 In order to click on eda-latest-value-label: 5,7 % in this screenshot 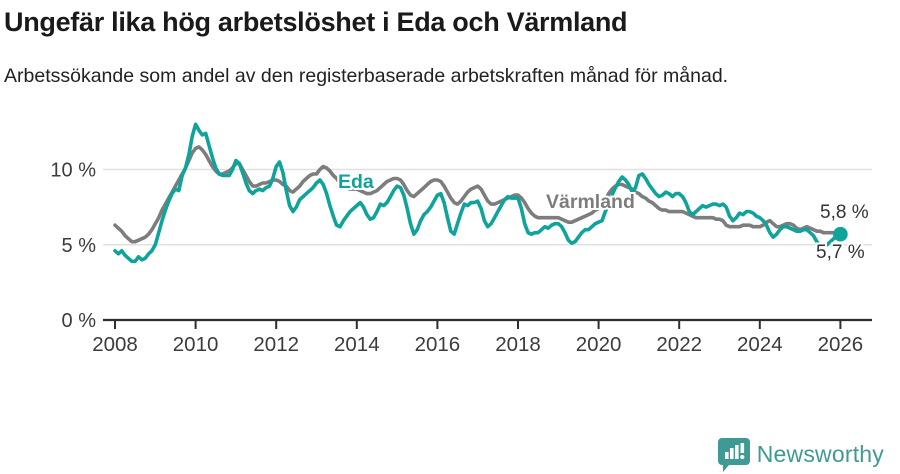, I will do `click(840, 252)`.